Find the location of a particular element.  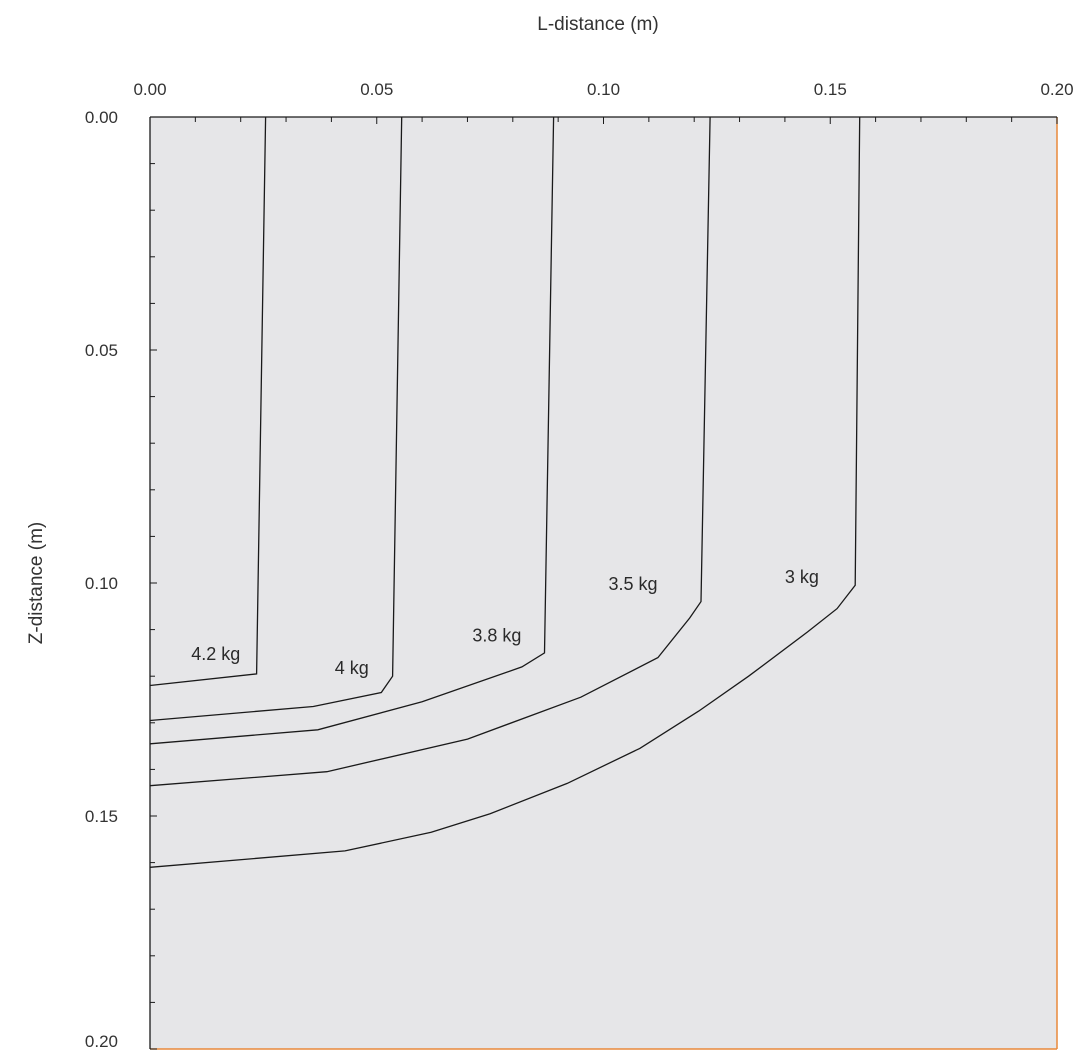

y-tick-label: 0.10 is located at coordinates (101, 583).